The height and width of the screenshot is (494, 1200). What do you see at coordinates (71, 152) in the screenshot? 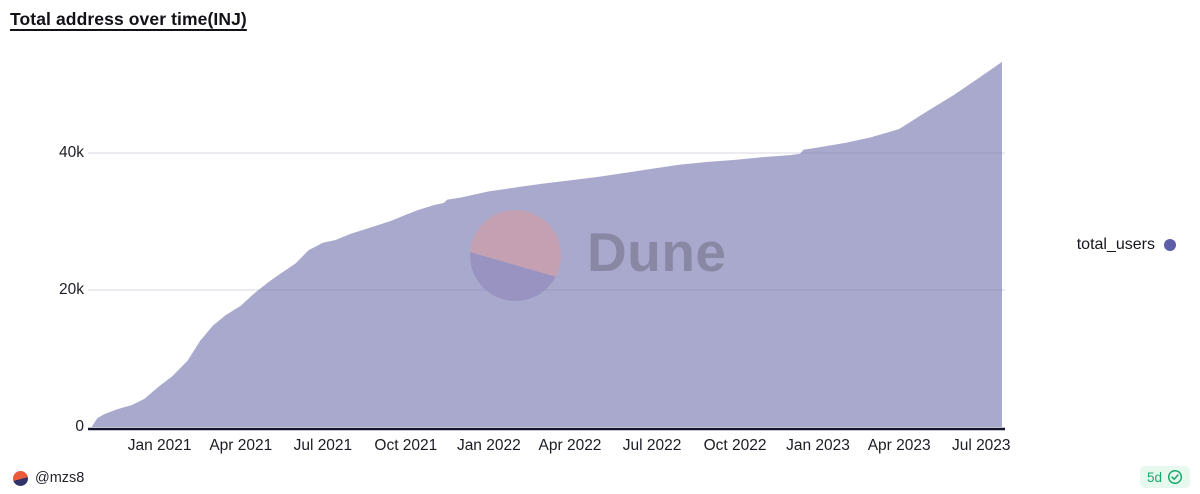
I see `y-tick-label: 40k` at bounding box center [71, 152].